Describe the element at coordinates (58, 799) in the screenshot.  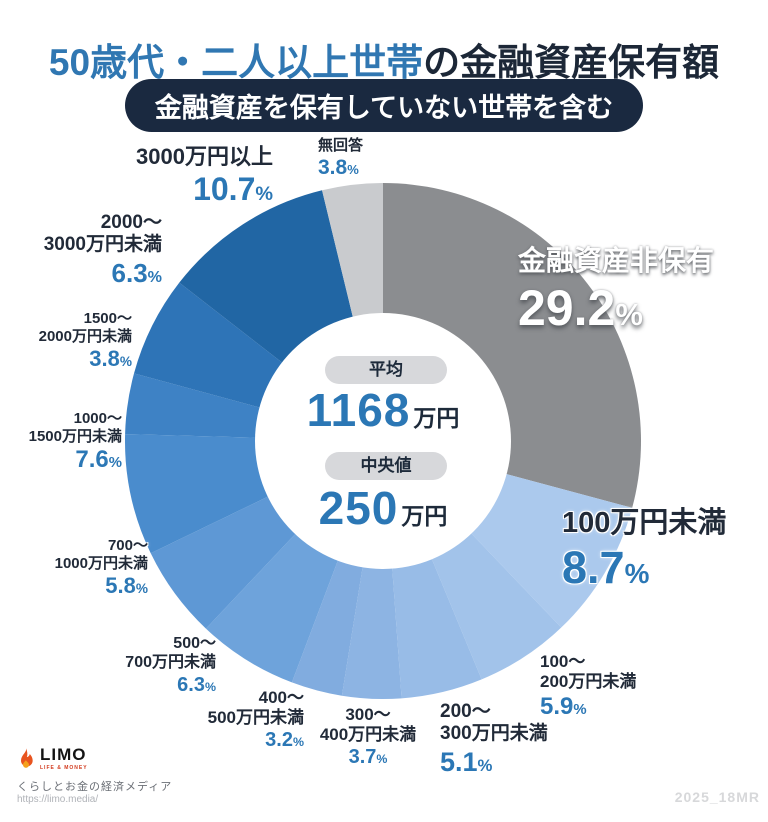
I see `site-url: https://limo.media/` at that location.